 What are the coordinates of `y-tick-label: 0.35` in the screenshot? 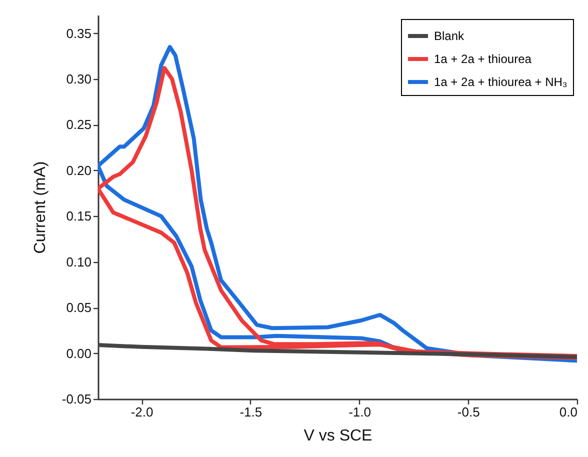 It's located at (79, 33).